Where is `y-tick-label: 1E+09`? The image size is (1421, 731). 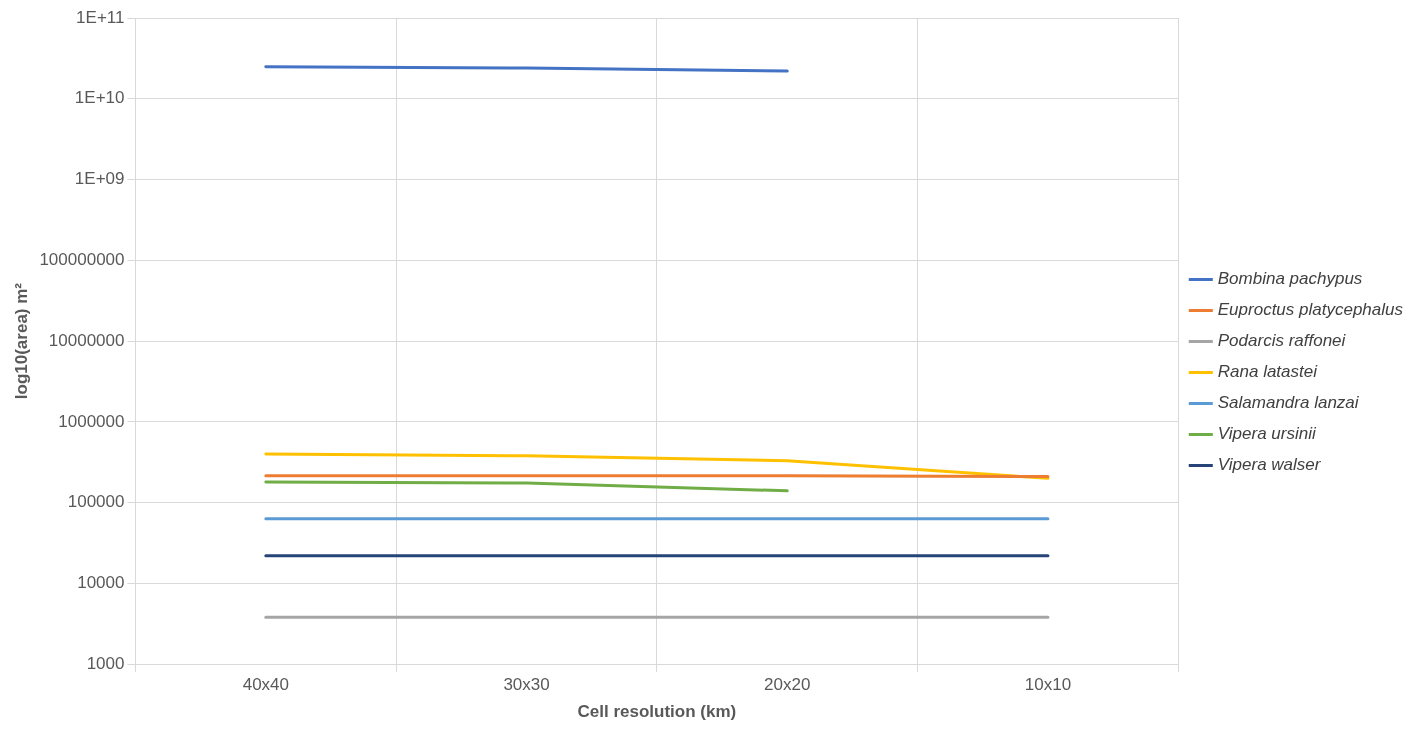 y-tick-label: 1E+09 is located at coordinates (99, 179).